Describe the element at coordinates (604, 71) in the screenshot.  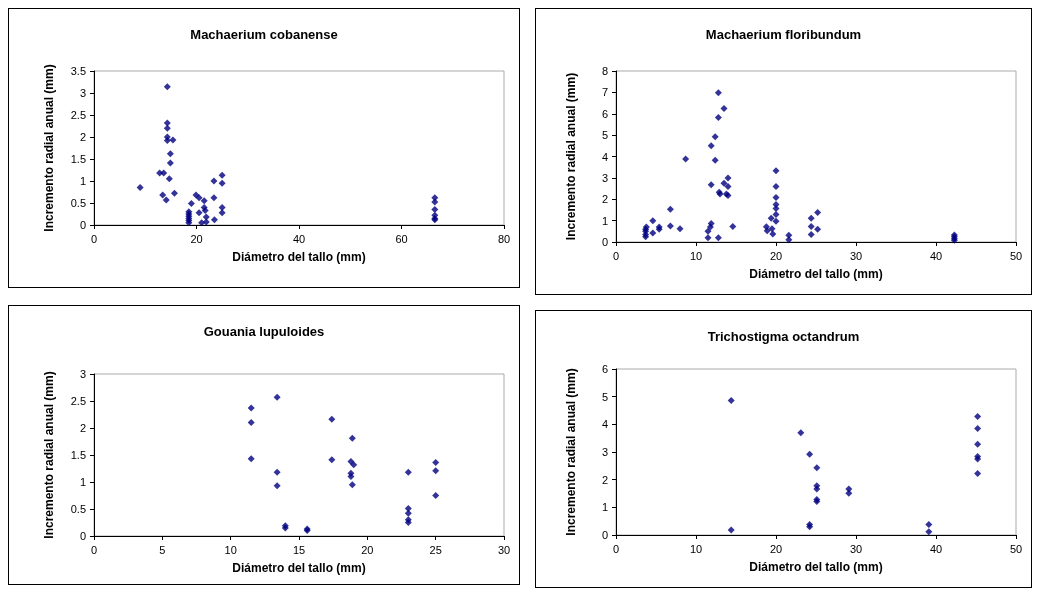
I see `y-tick-label: 8` at that location.